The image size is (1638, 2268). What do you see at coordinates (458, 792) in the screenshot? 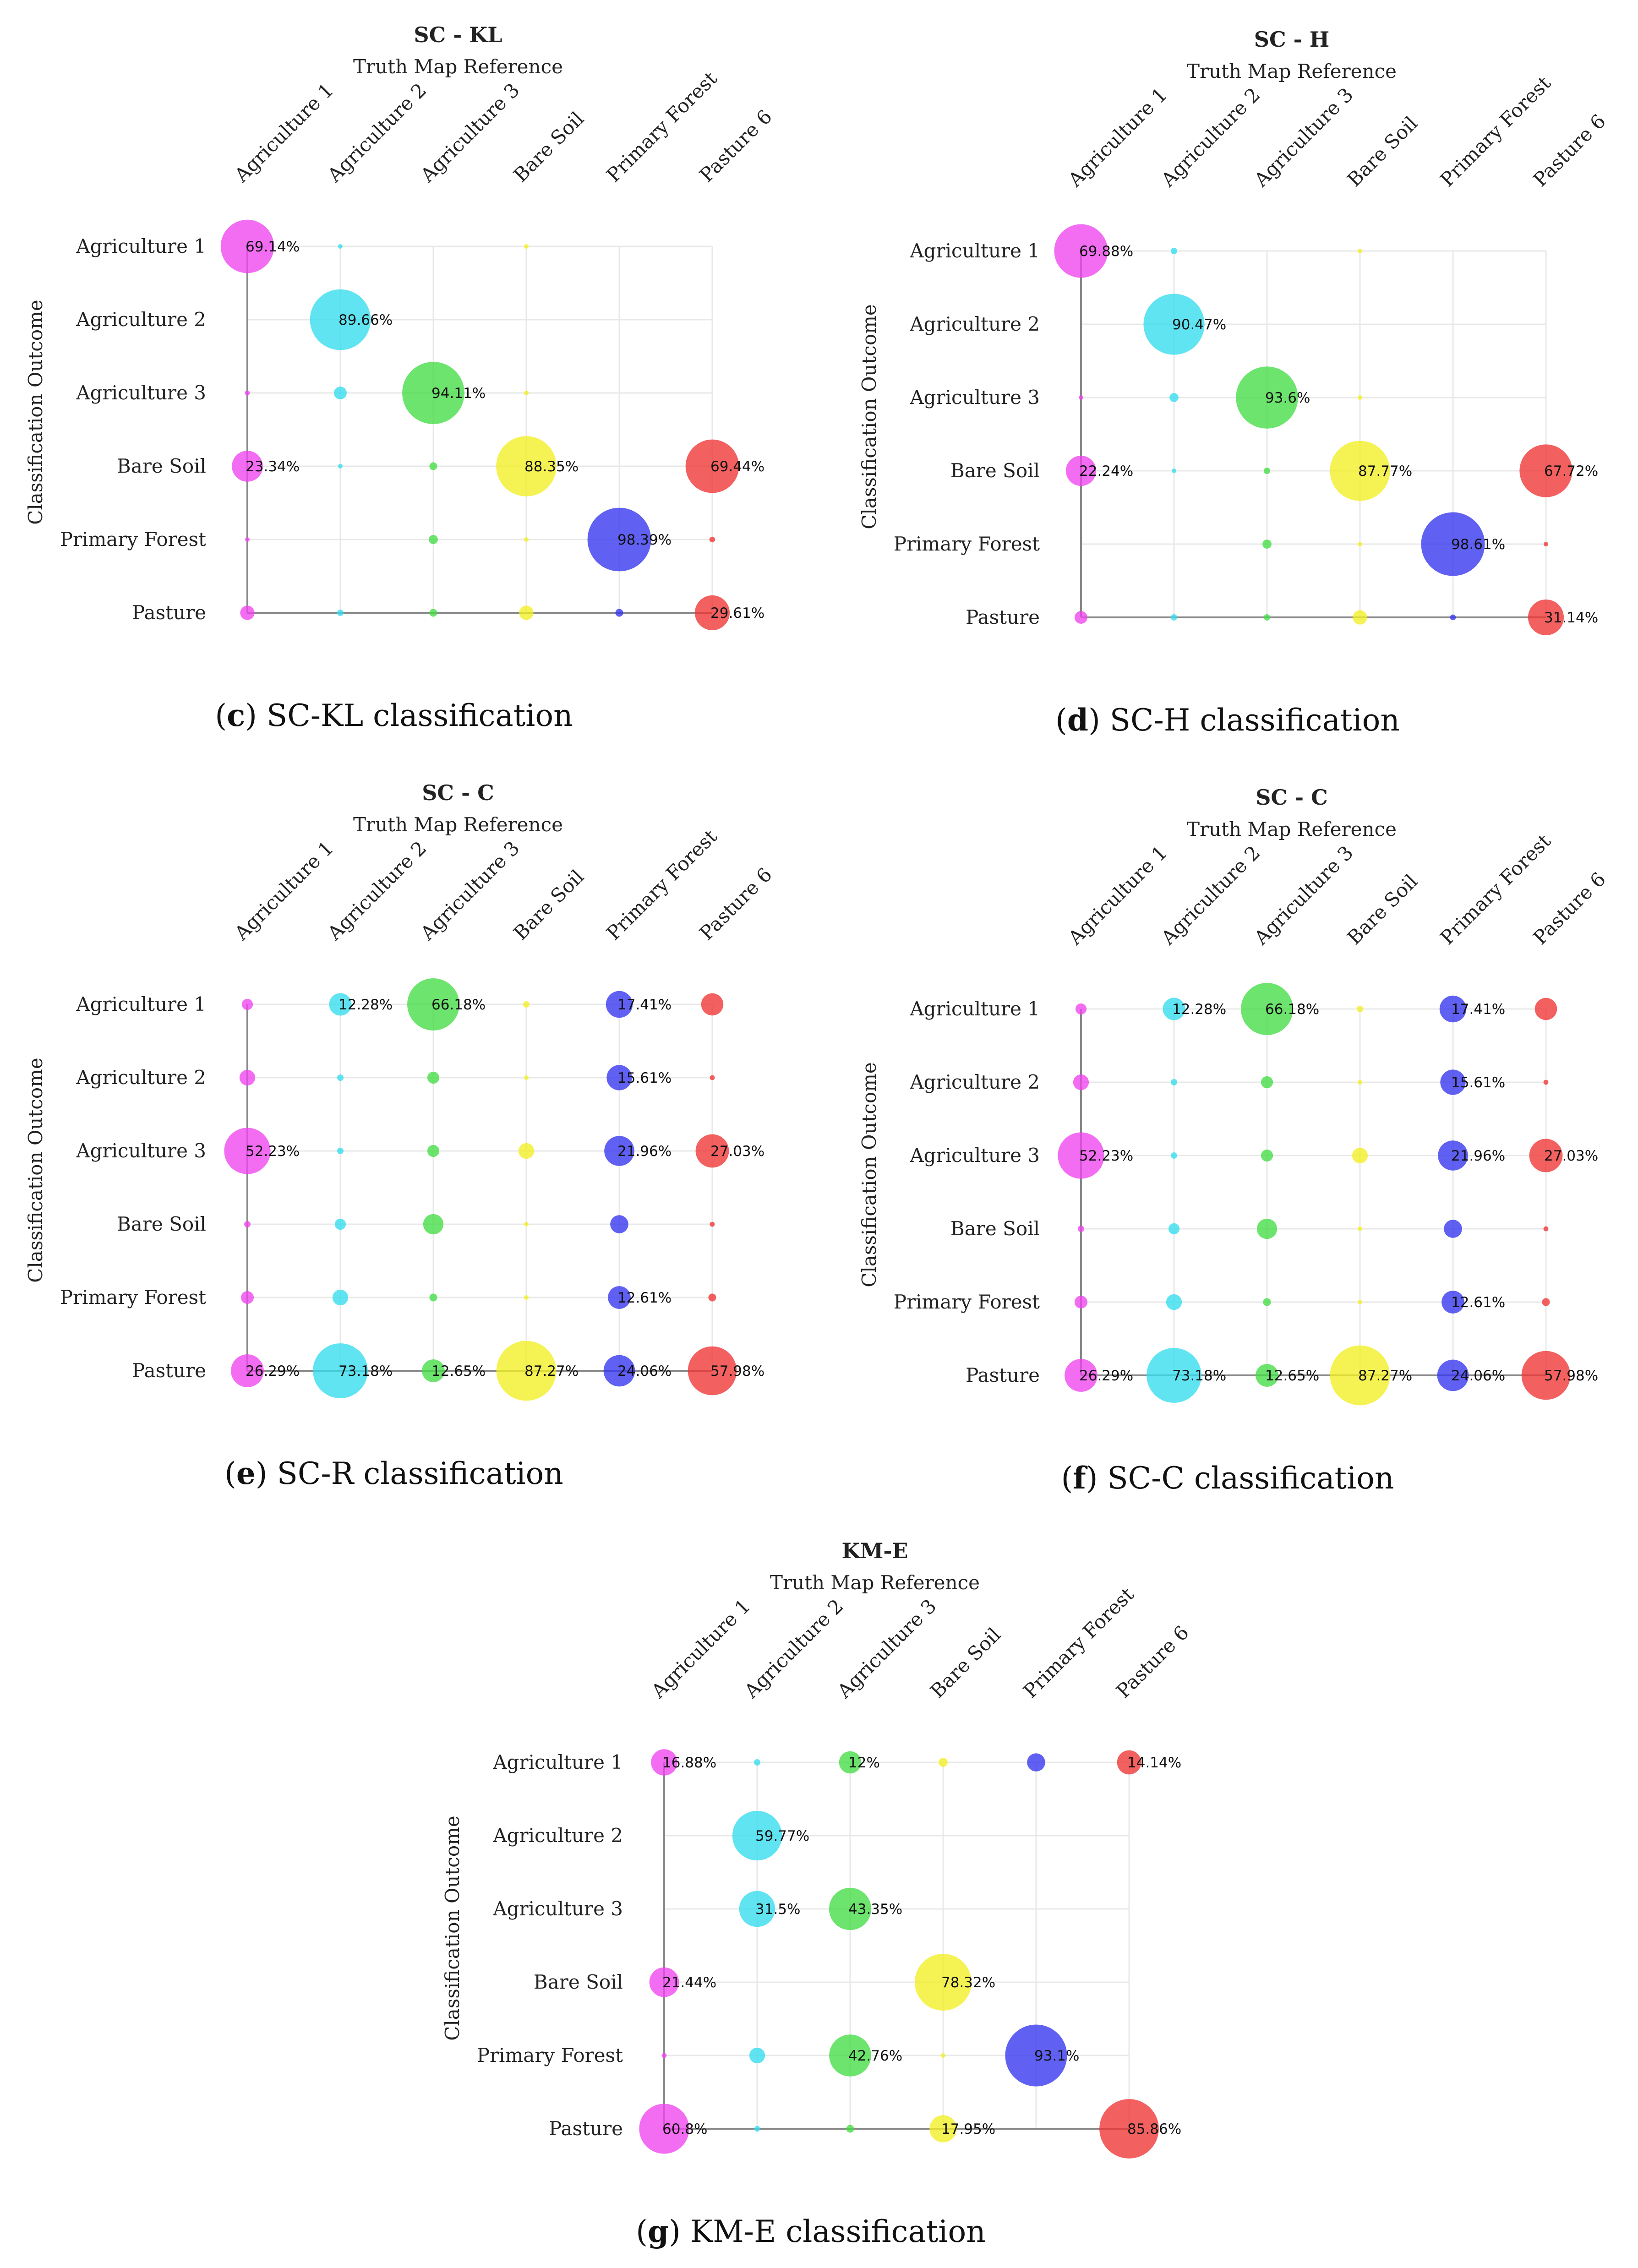
I see `chart-title: SC - C` at bounding box center [458, 792].